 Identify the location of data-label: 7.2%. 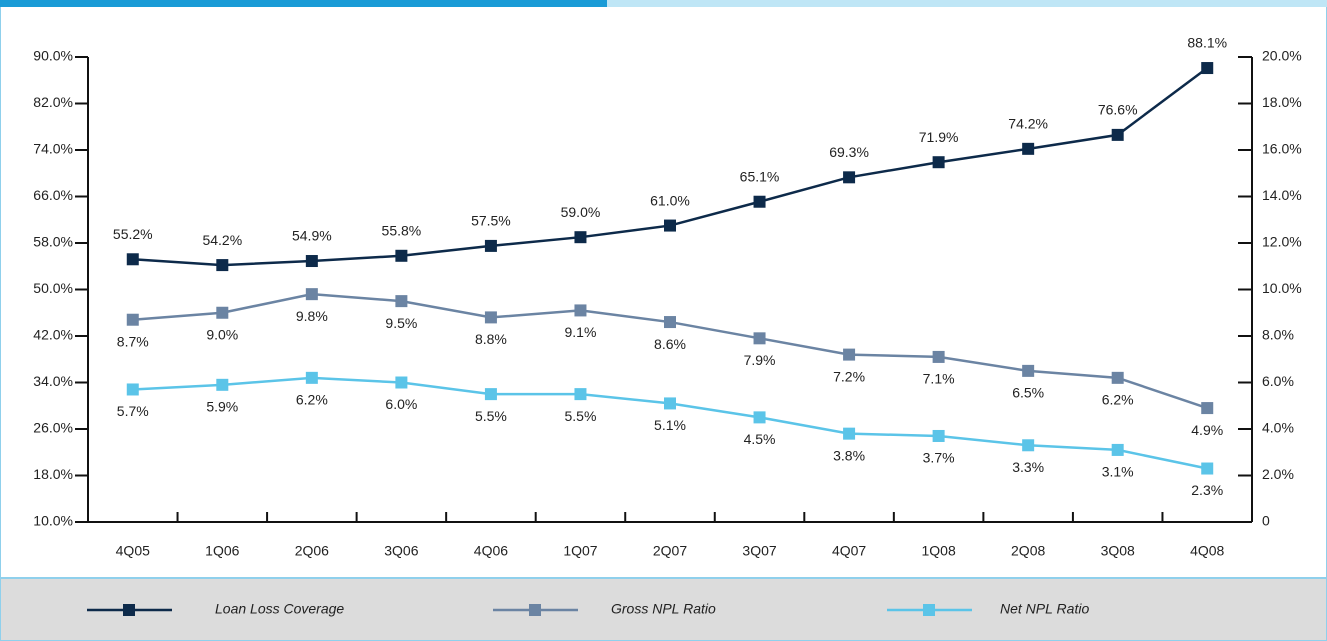
(849, 376).